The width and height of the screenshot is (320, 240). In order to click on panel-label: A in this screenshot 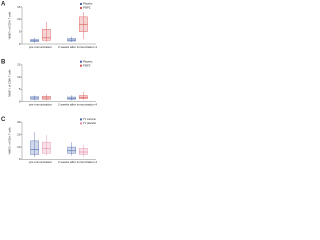, I will do `click(3, 5)`.